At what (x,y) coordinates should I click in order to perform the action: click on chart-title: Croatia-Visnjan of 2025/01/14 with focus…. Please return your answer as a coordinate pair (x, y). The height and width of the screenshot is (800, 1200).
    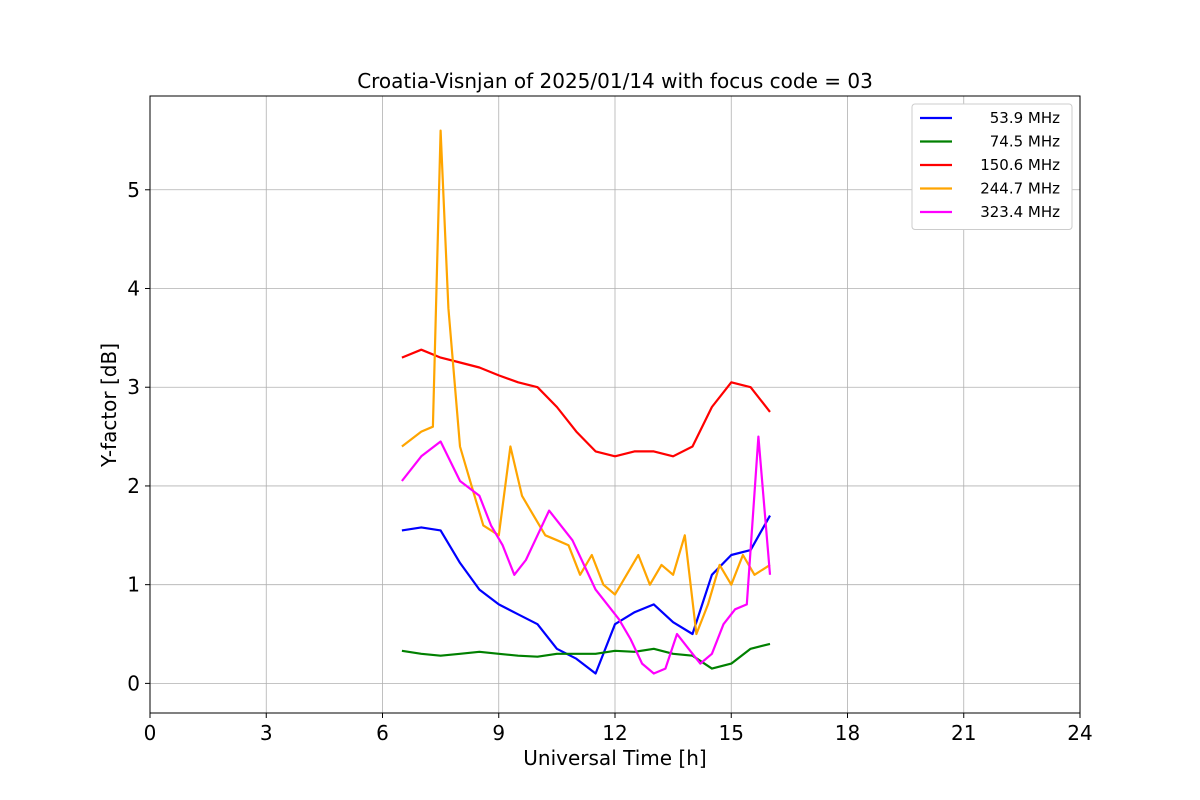
    Looking at the image, I should click on (615, 81).